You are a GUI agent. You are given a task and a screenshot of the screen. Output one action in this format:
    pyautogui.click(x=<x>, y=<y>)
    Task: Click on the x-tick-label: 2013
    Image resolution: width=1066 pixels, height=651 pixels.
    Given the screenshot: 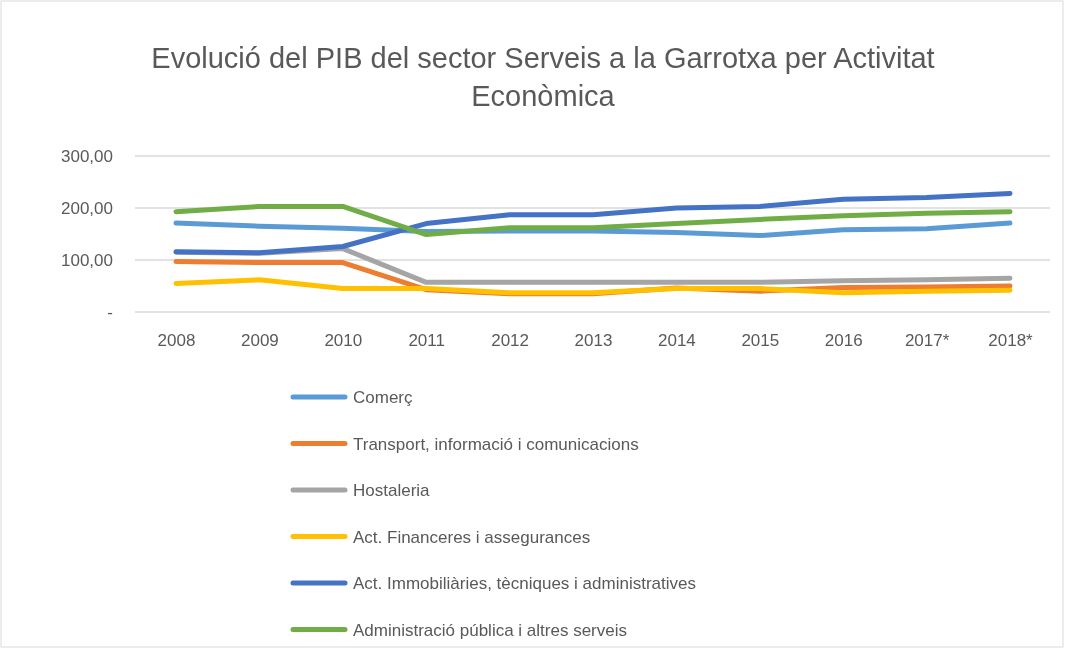 What is the action you would take?
    pyautogui.click(x=593, y=341)
    